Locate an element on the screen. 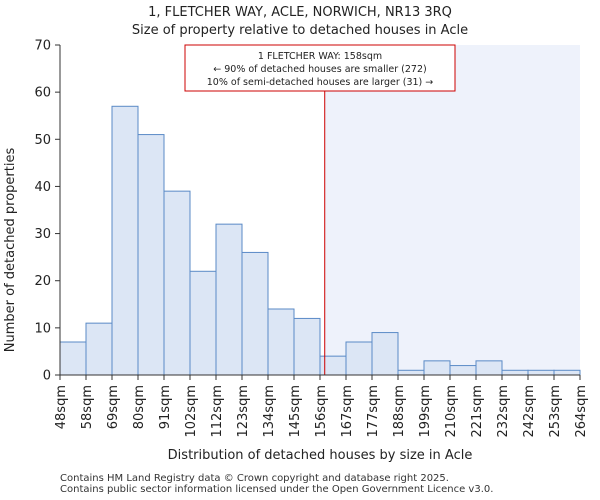 The height and width of the screenshot is (500, 600). x-tick-label: 156sqm is located at coordinates (321, 411).